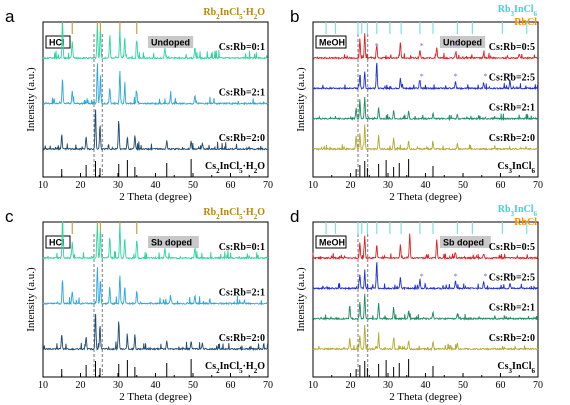 This screenshot has height=405, width=570. I want to click on x-tick-label: 10, so click(313, 385).